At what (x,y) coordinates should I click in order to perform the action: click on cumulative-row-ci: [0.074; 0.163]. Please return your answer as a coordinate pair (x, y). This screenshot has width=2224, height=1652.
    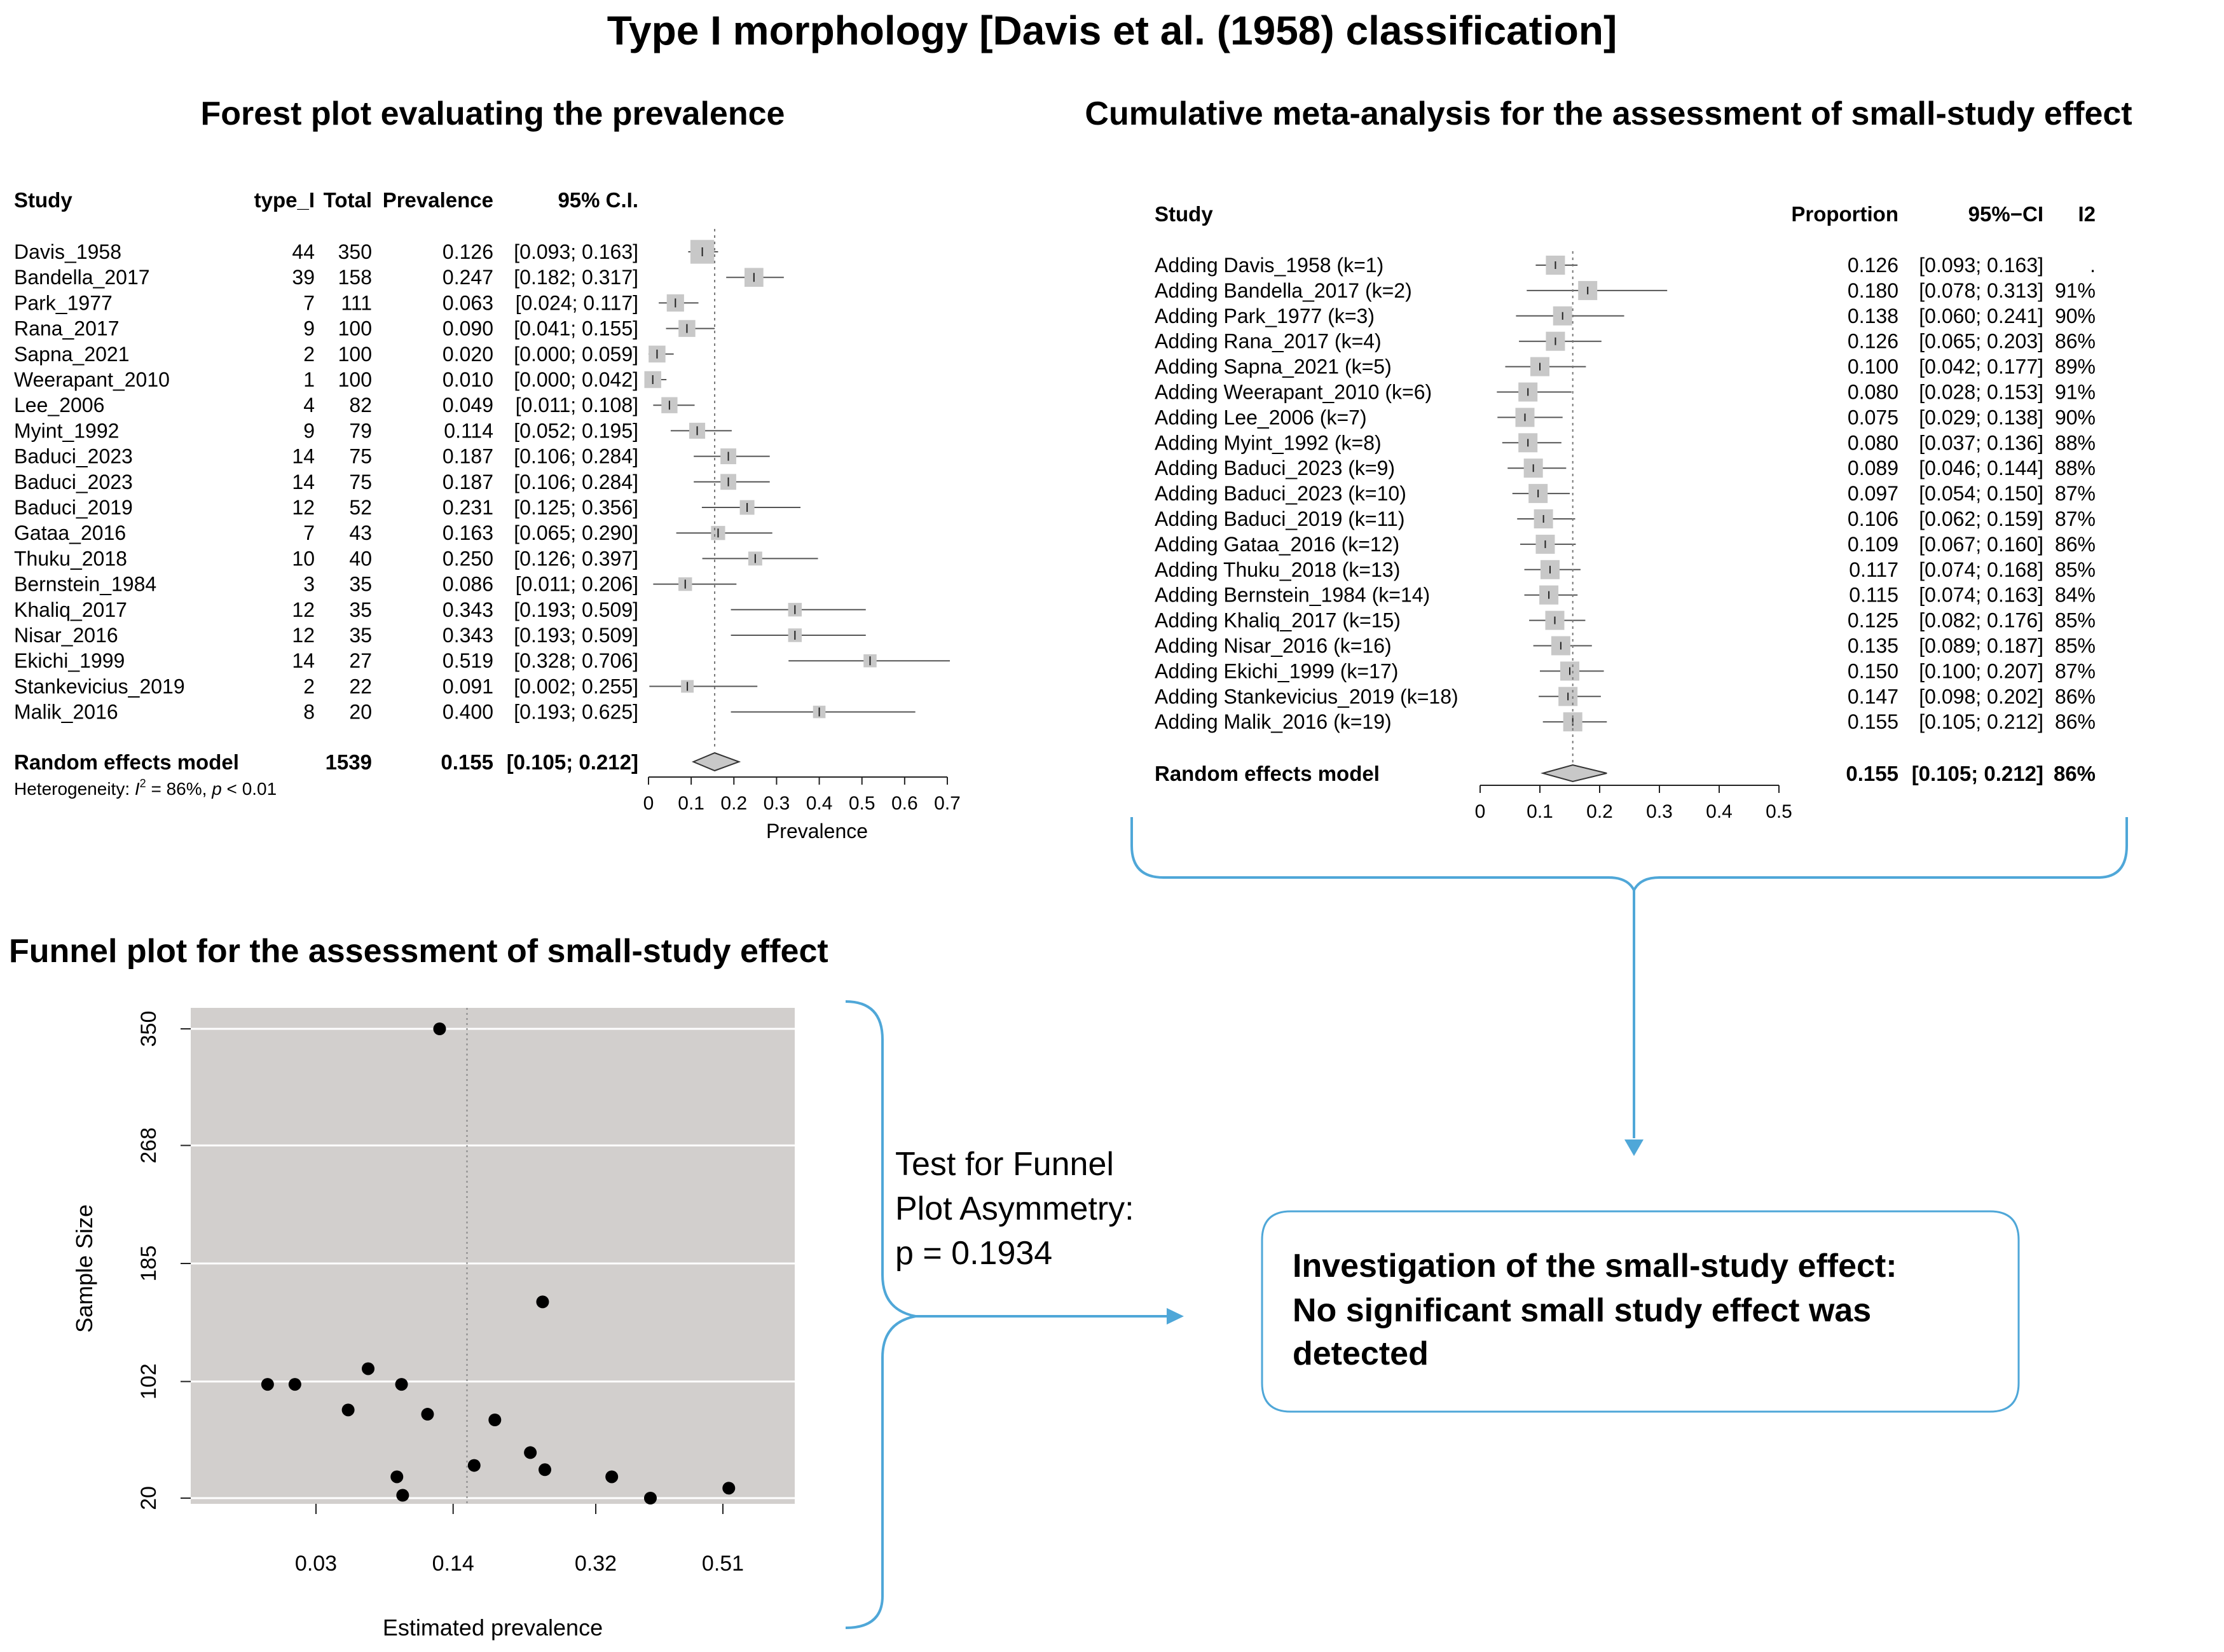
    Looking at the image, I should click on (1981, 595).